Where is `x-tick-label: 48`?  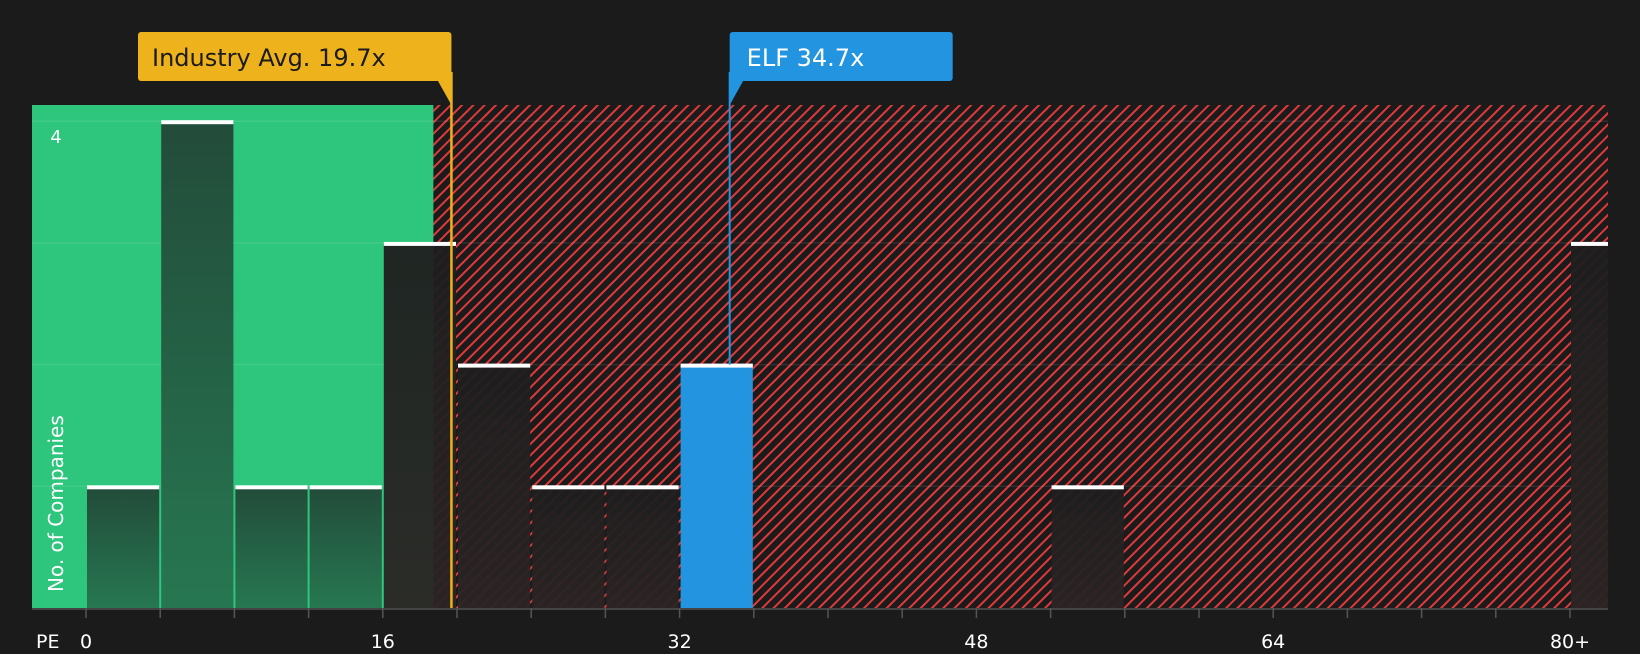 x-tick-label: 48 is located at coordinates (976, 640).